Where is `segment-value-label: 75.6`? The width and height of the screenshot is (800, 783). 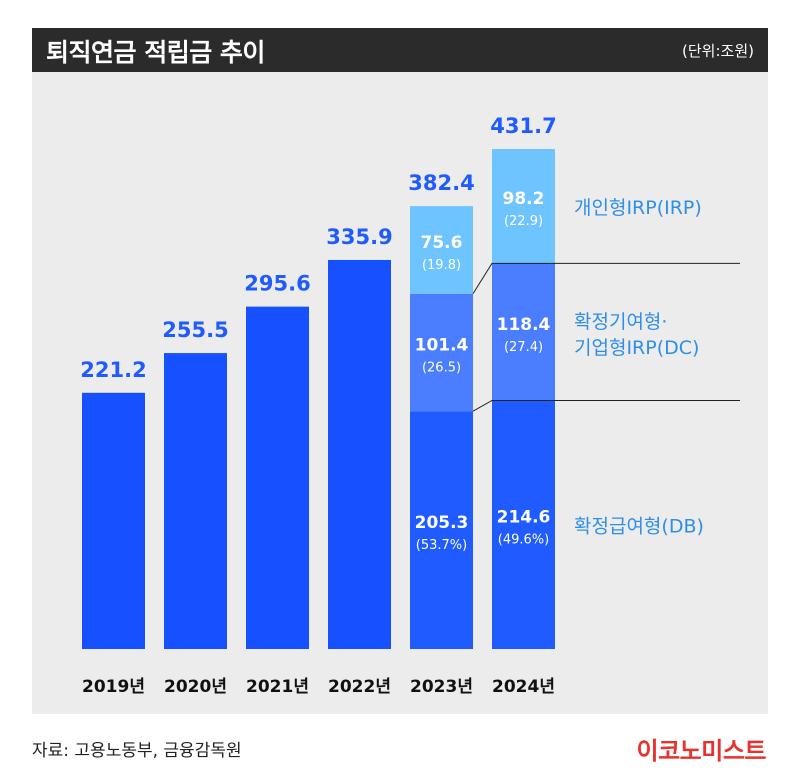
segment-value-label: 75.6 is located at coordinates (442, 243).